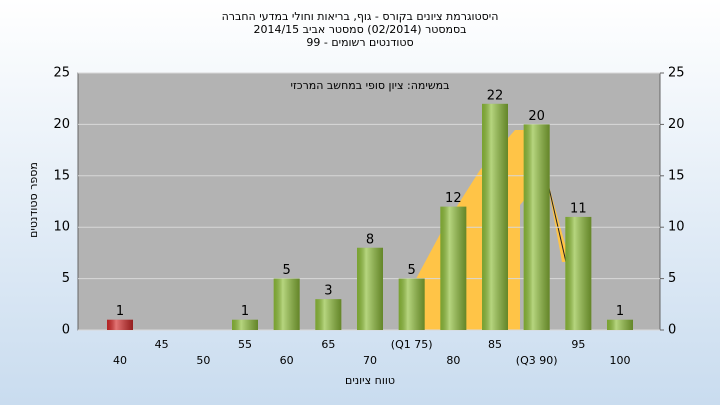 The width and height of the screenshot is (720, 405). Describe the element at coordinates (66, 330) in the screenshot. I see `y-tick-label: 0` at that location.